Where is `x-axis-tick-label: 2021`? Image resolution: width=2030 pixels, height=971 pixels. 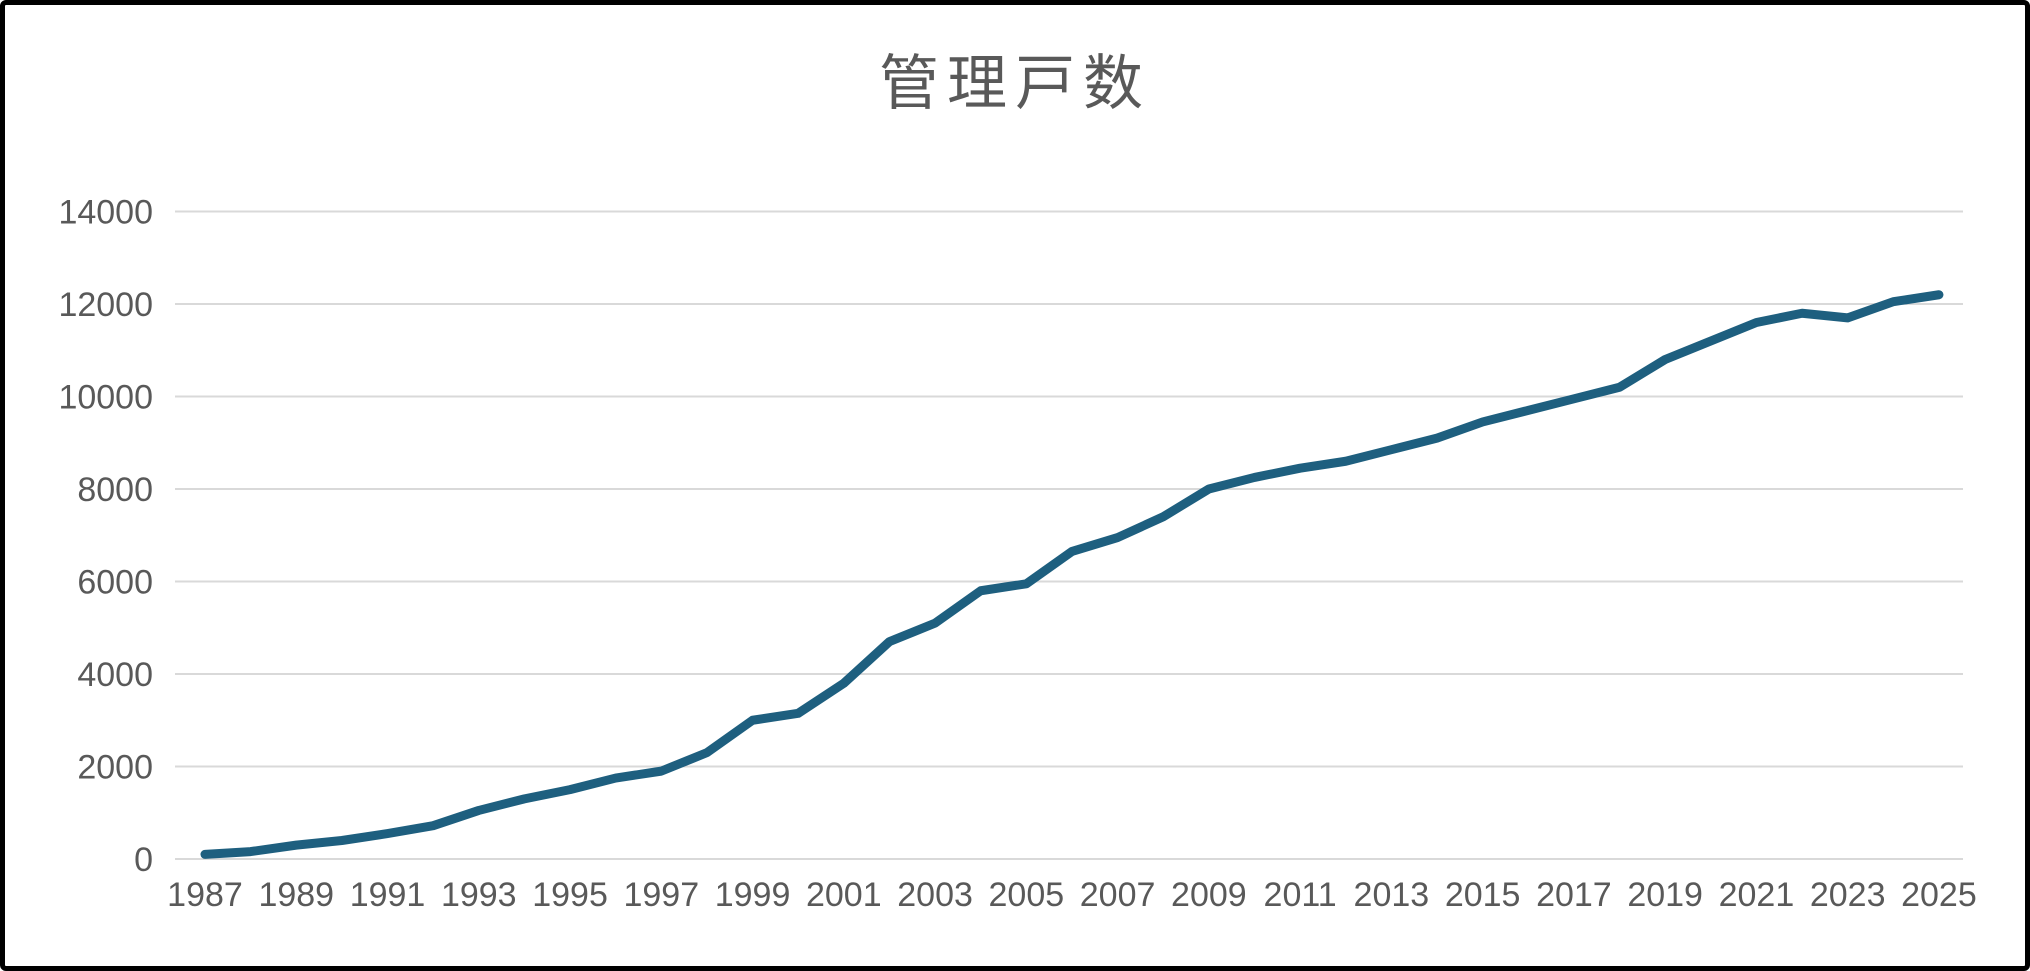
x-axis-tick-label: 2021 is located at coordinates (1757, 895).